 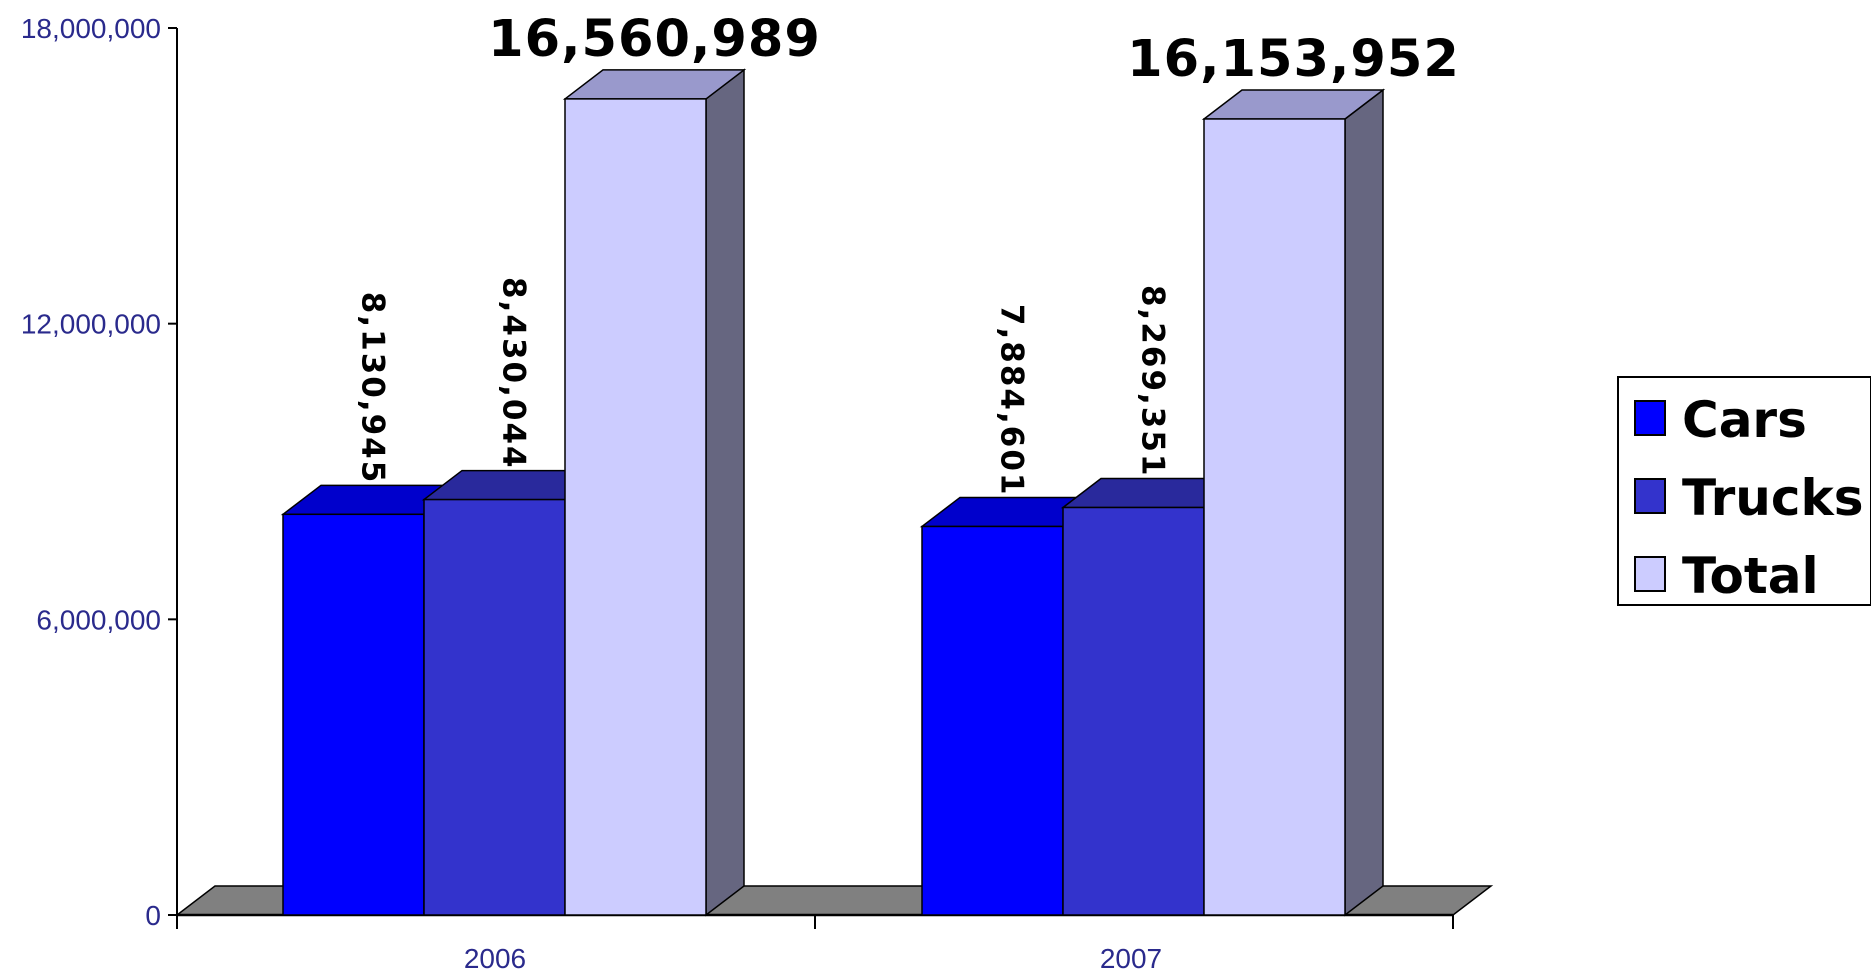 I want to click on legend-swatch-cars, so click(x=1650, y=418).